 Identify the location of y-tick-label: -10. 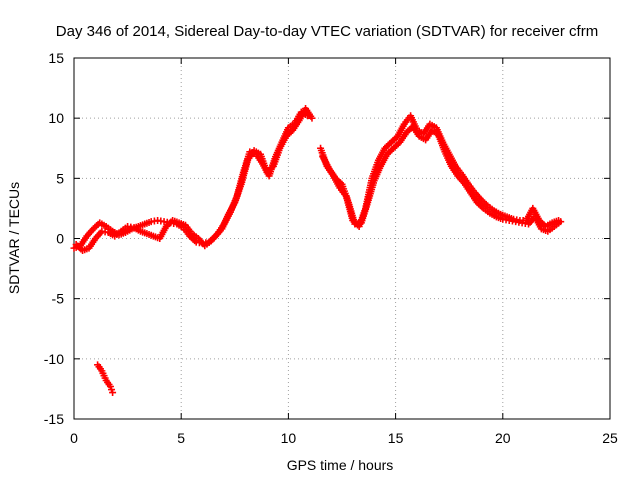
(54, 359).